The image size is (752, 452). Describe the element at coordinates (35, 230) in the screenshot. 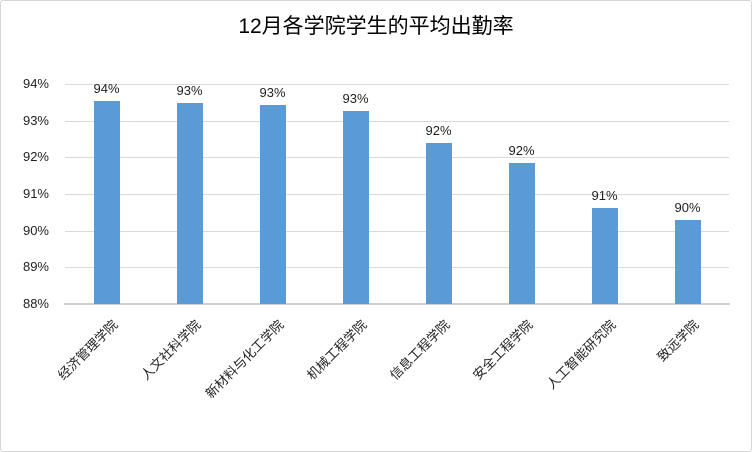

I see `y-axis-tick-label: 90%` at that location.